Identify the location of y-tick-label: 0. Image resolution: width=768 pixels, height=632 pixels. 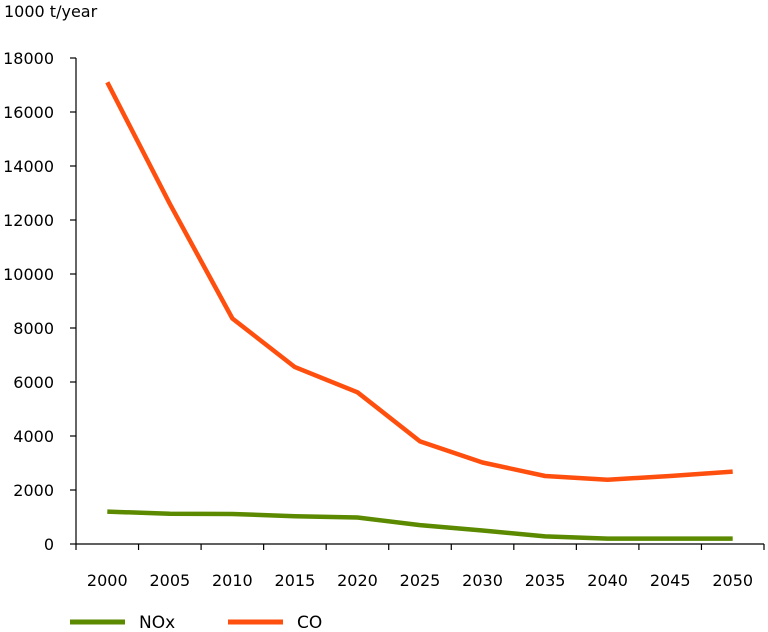
(49, 544).